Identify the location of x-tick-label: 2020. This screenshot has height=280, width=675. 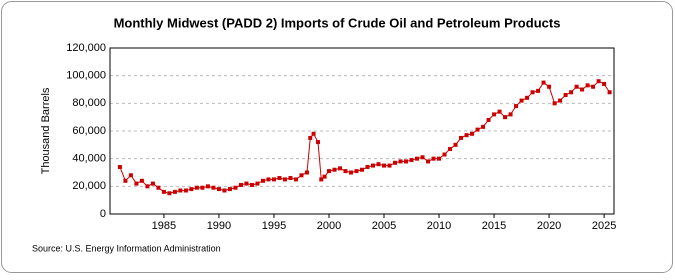
(549, 226).